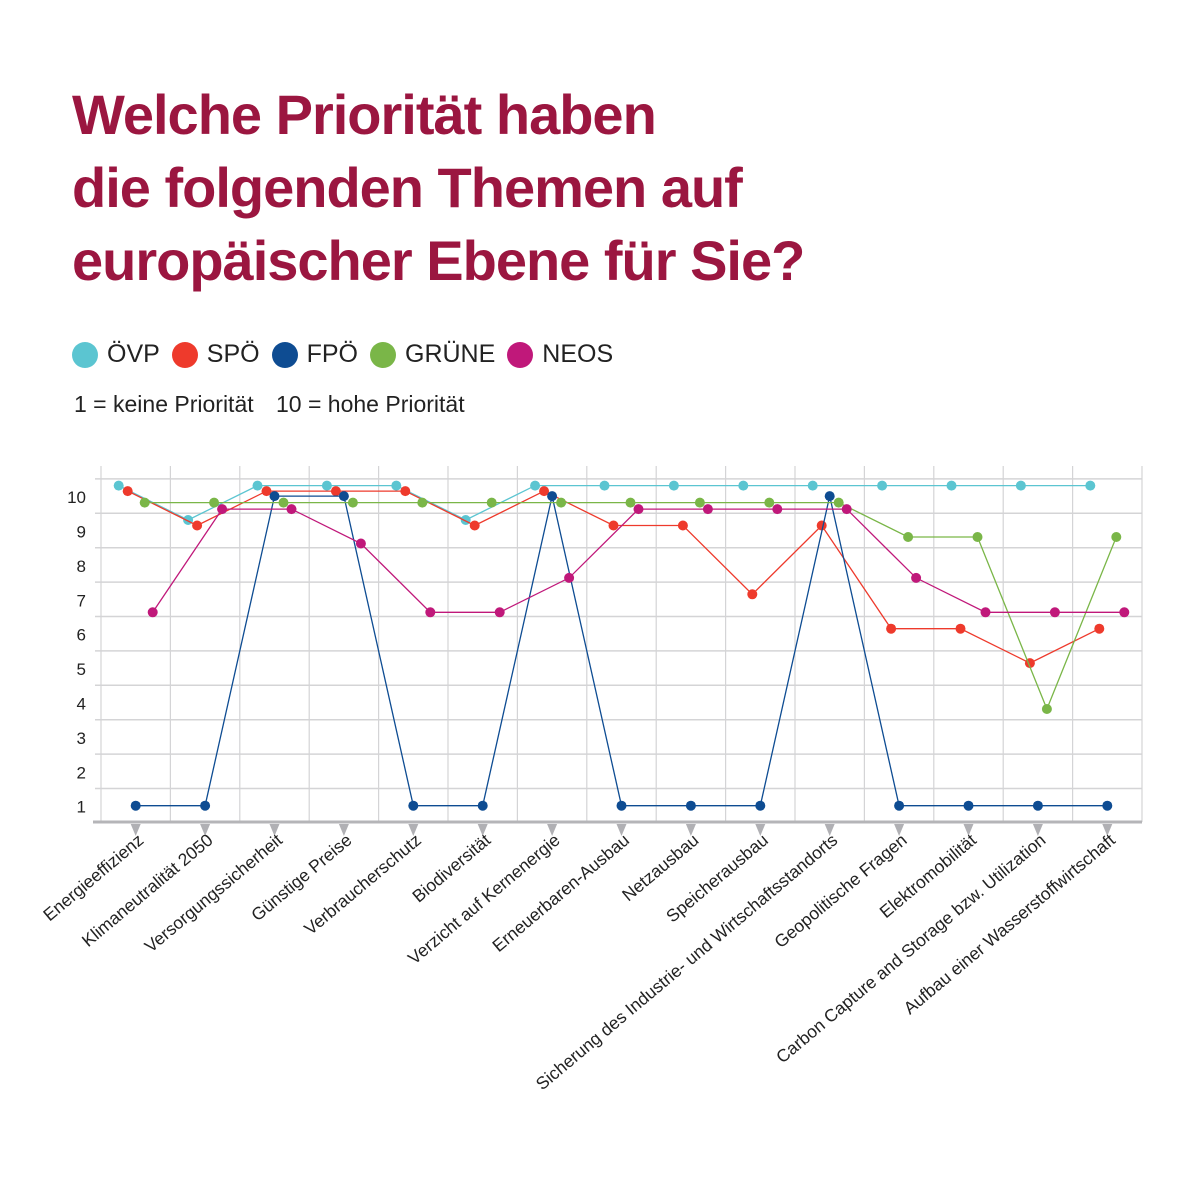  Describe the element at coordinates (364, 114) in the screenshot. I see `title-line-1: Welche Priorität haben` at that location.